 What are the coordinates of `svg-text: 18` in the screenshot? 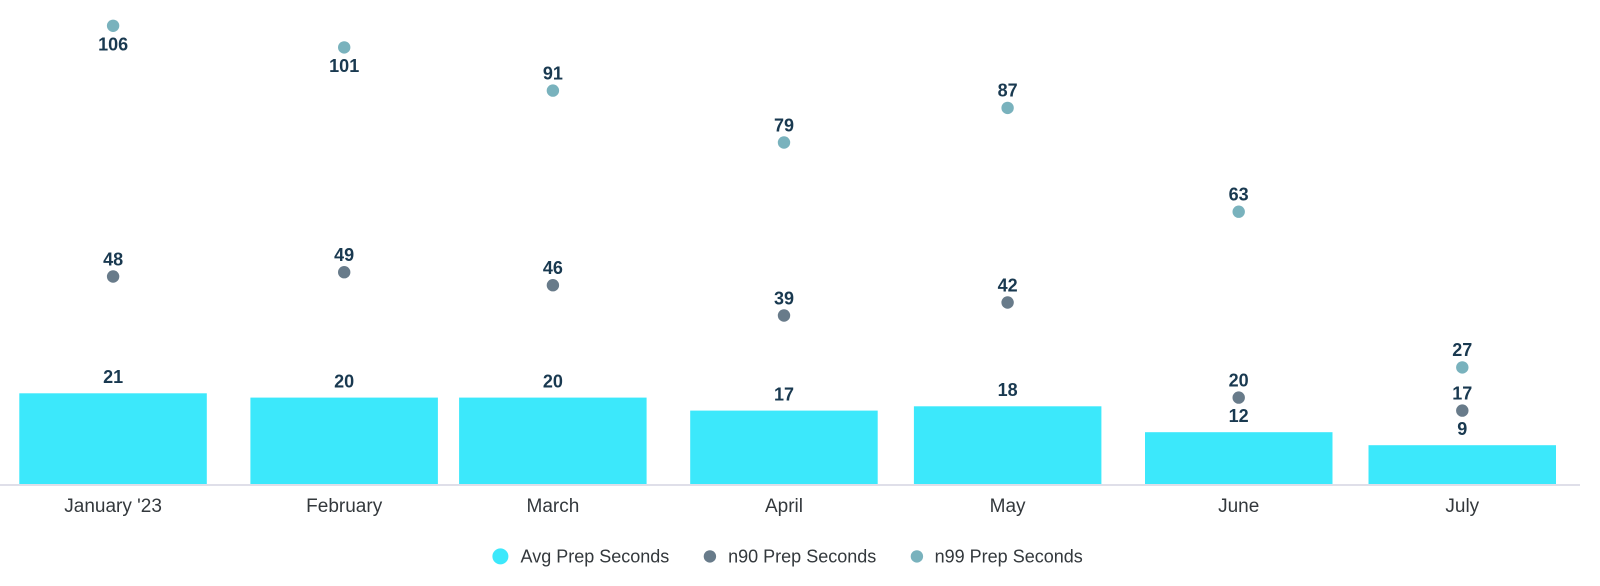 It's located at (1008, 390).